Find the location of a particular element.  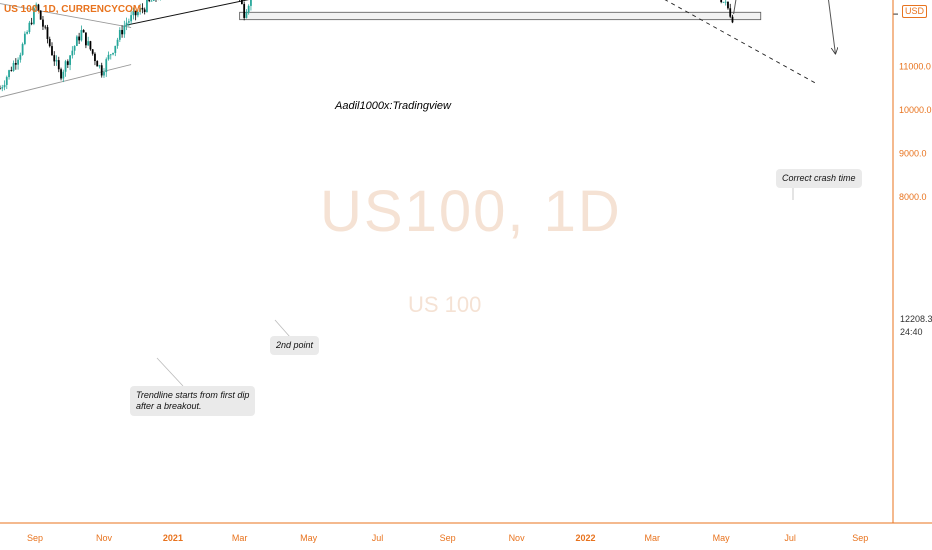

currency-badge: USD is located at coordinates (915, 11).